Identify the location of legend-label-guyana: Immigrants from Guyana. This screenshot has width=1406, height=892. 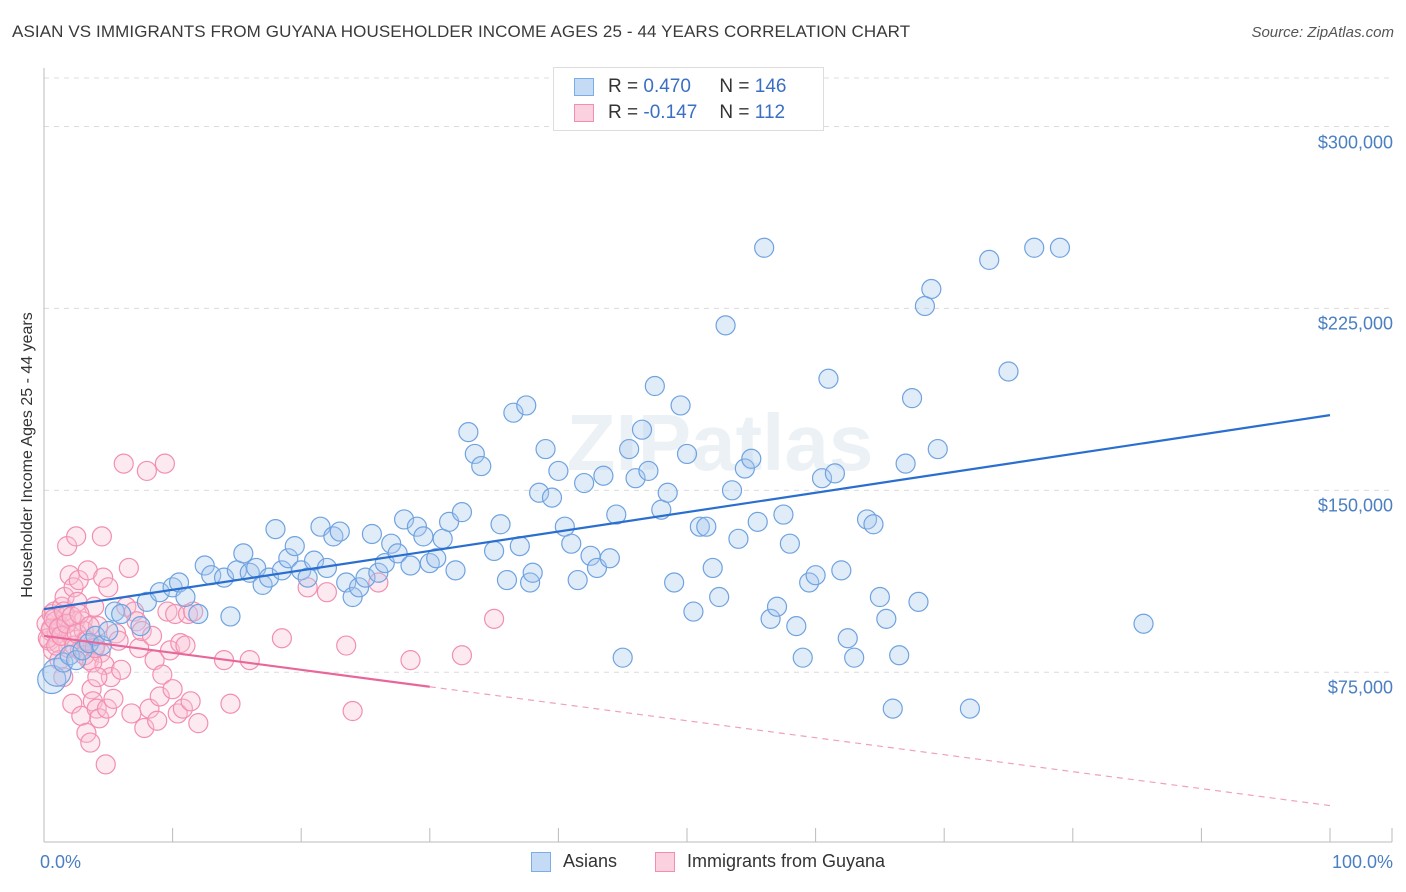
(786, 861).